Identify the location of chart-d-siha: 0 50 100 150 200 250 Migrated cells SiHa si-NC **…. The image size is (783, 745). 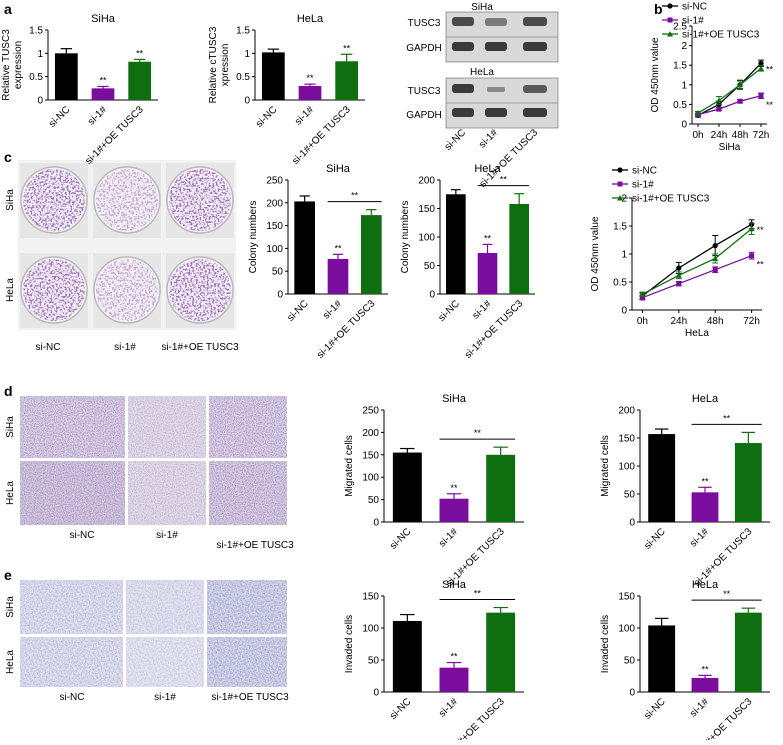
(434, 491).